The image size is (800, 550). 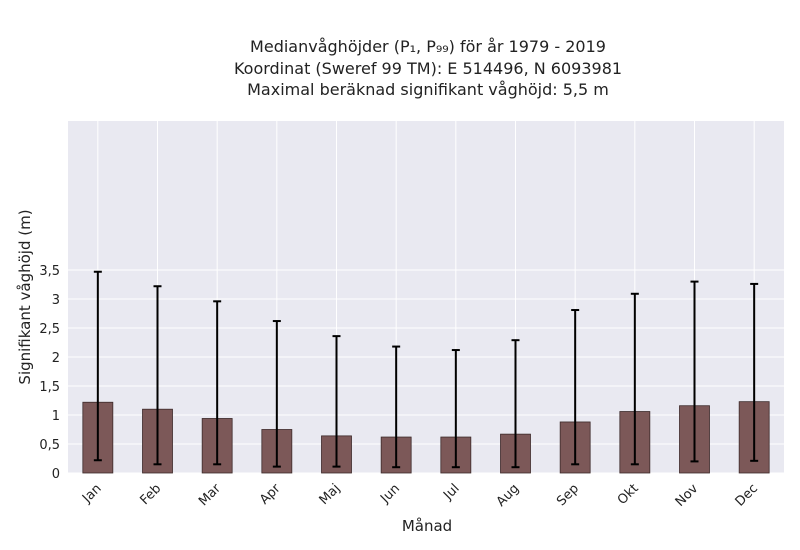 What do you see at coordinates (91, 493) in the screenshot?
I see `x-tick-label-jan: Jan` at bounding box center [91, 493].